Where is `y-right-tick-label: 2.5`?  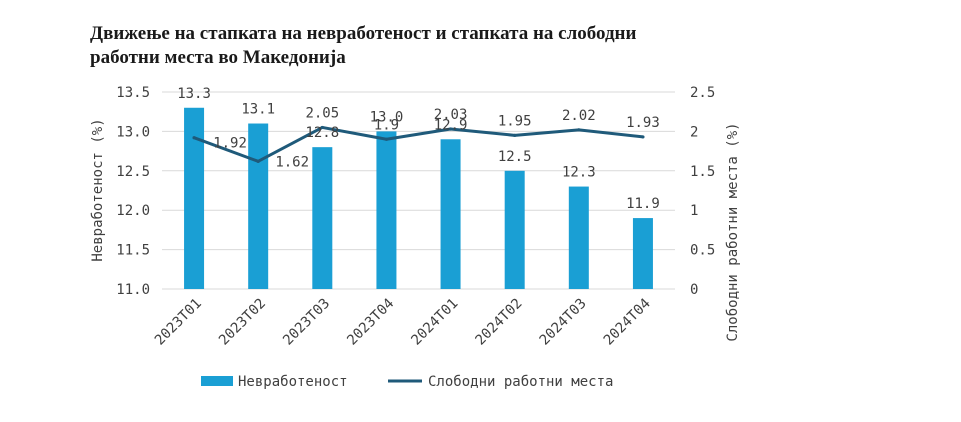 y-right-tick-label: 2.5 is located at coordinates (702, 93).